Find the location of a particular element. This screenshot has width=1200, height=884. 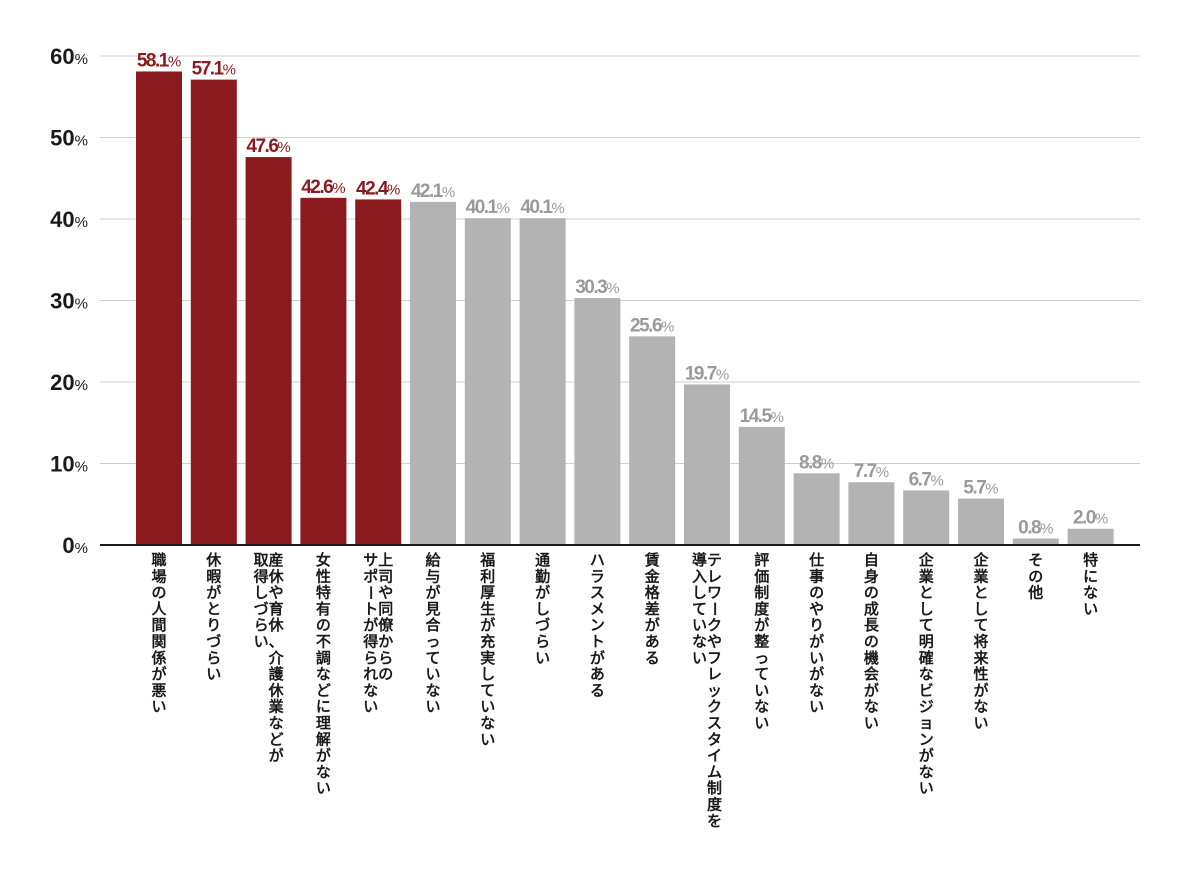

svg-text: フ is located at coordinates (714, 658).